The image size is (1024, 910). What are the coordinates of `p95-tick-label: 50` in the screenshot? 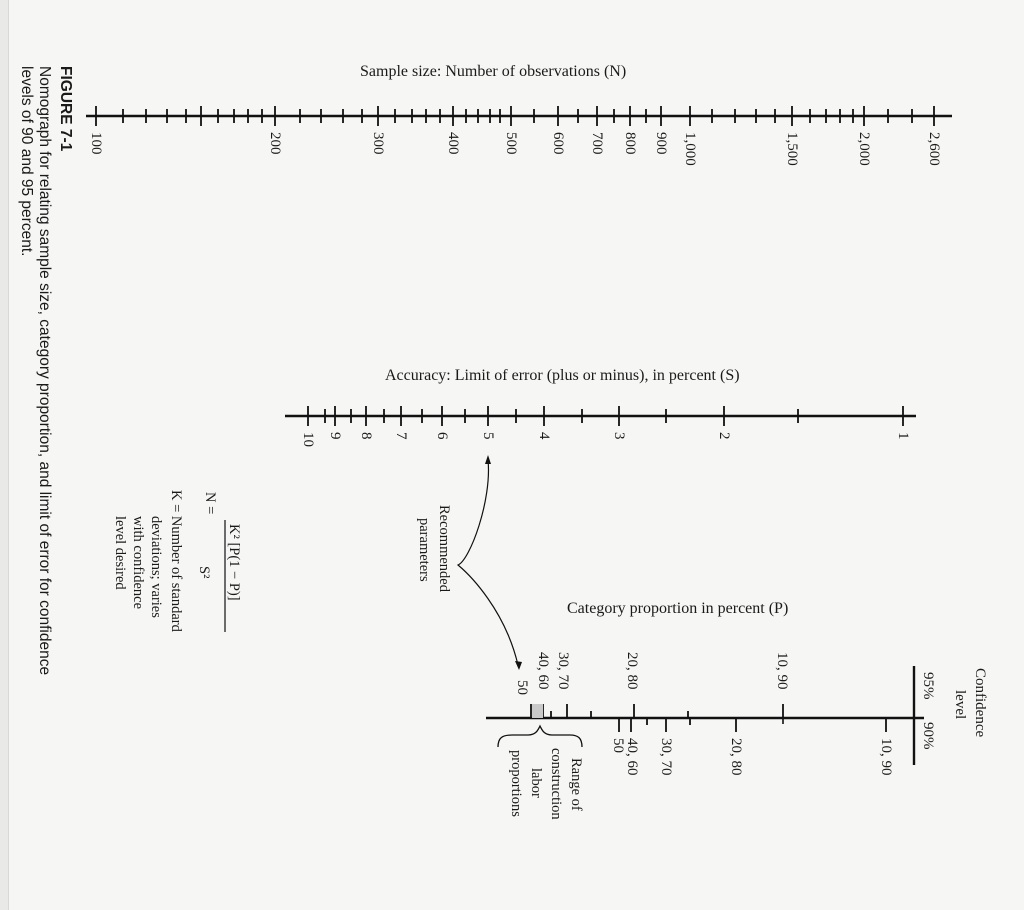 It's located at (522, 687).